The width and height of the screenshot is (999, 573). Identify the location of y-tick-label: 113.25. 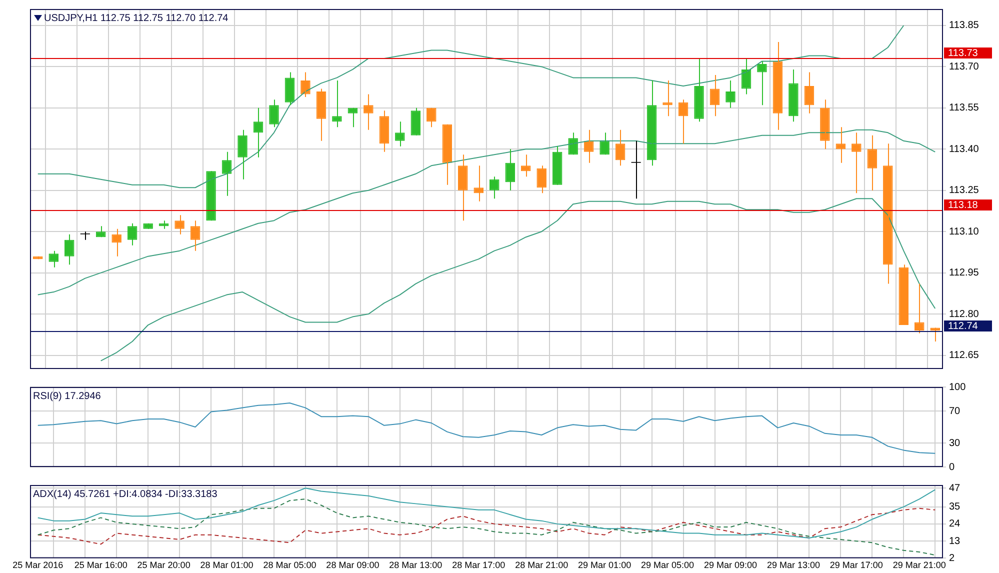
(964, 190).